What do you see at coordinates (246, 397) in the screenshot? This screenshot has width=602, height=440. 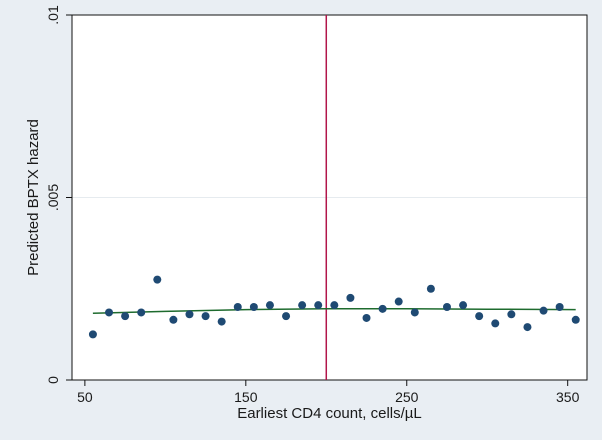 I see `x-tick-label: 150` at bounding box center [246, 397].